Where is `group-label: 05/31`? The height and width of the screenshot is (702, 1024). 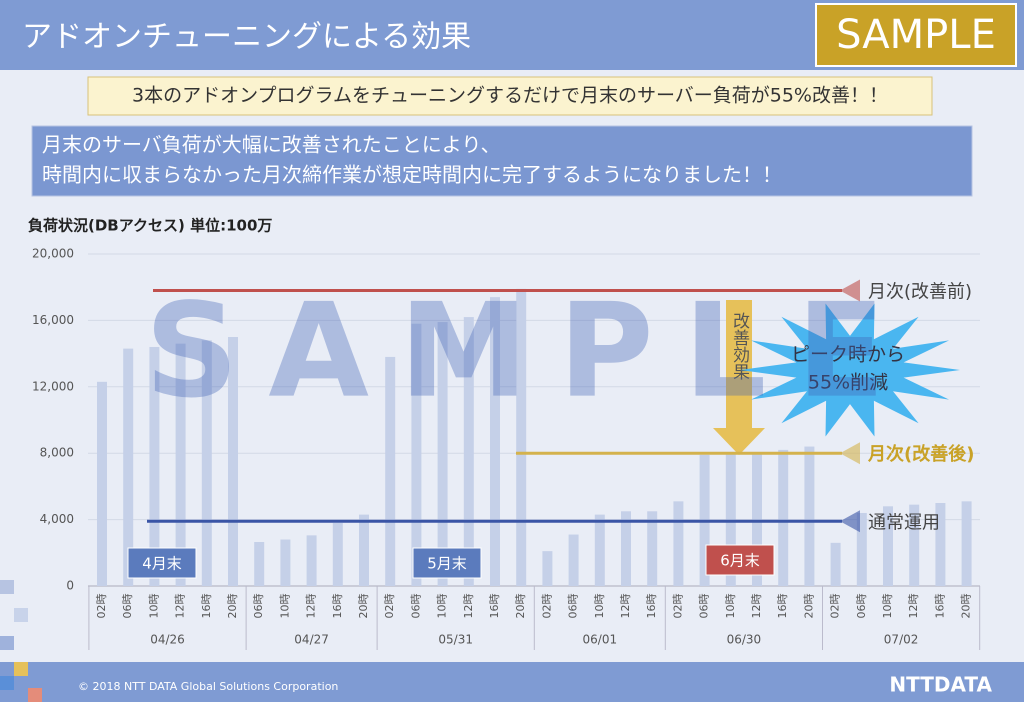 group-label: 05/31 is located at coordinates (455, 640).